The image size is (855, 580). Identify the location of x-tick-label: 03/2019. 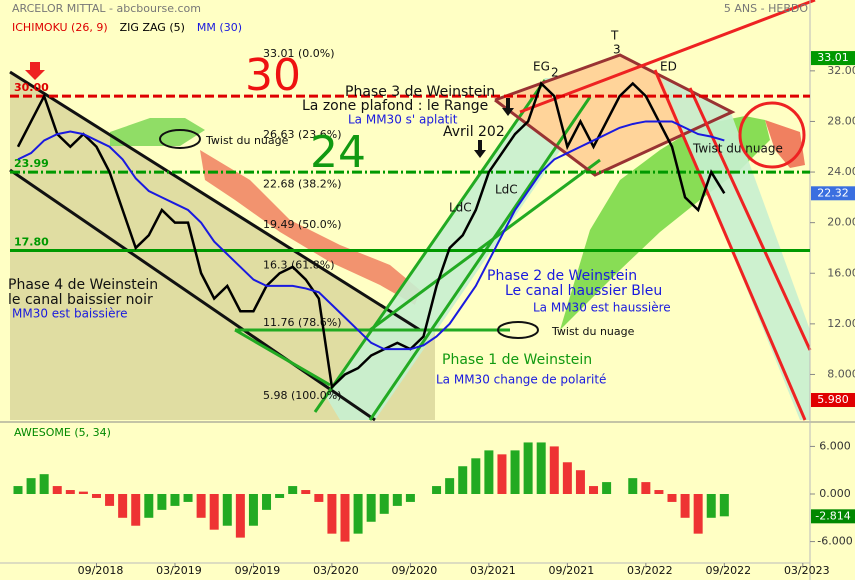
(179, 570).